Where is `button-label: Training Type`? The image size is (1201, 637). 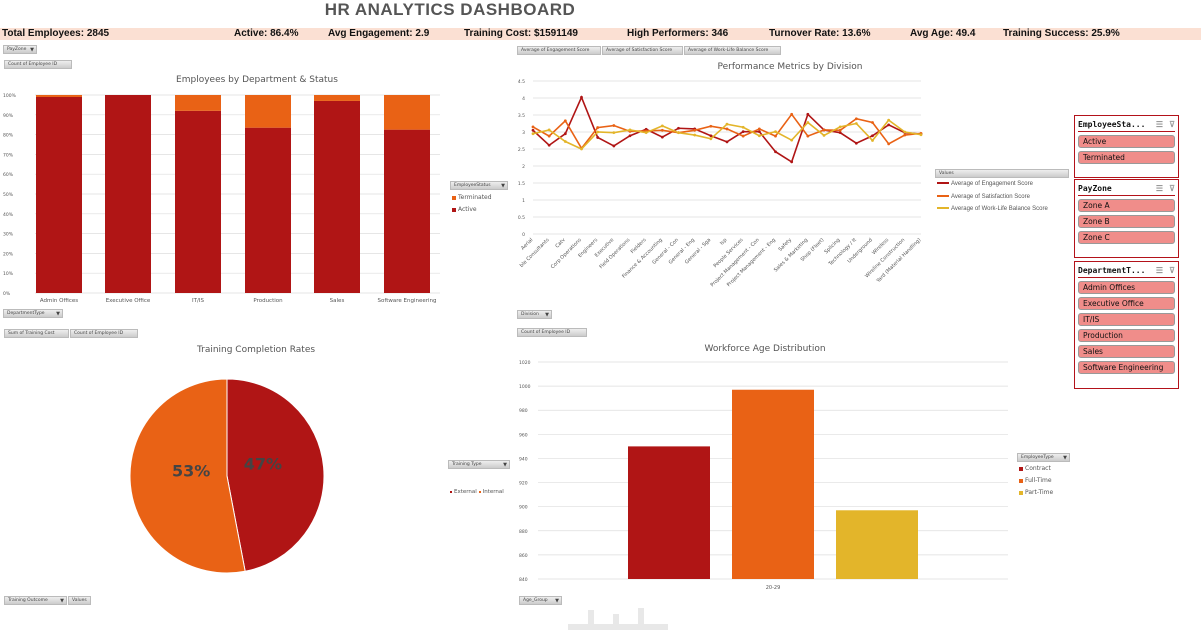 button-label: Training Type is located at coordinates (467, 464).